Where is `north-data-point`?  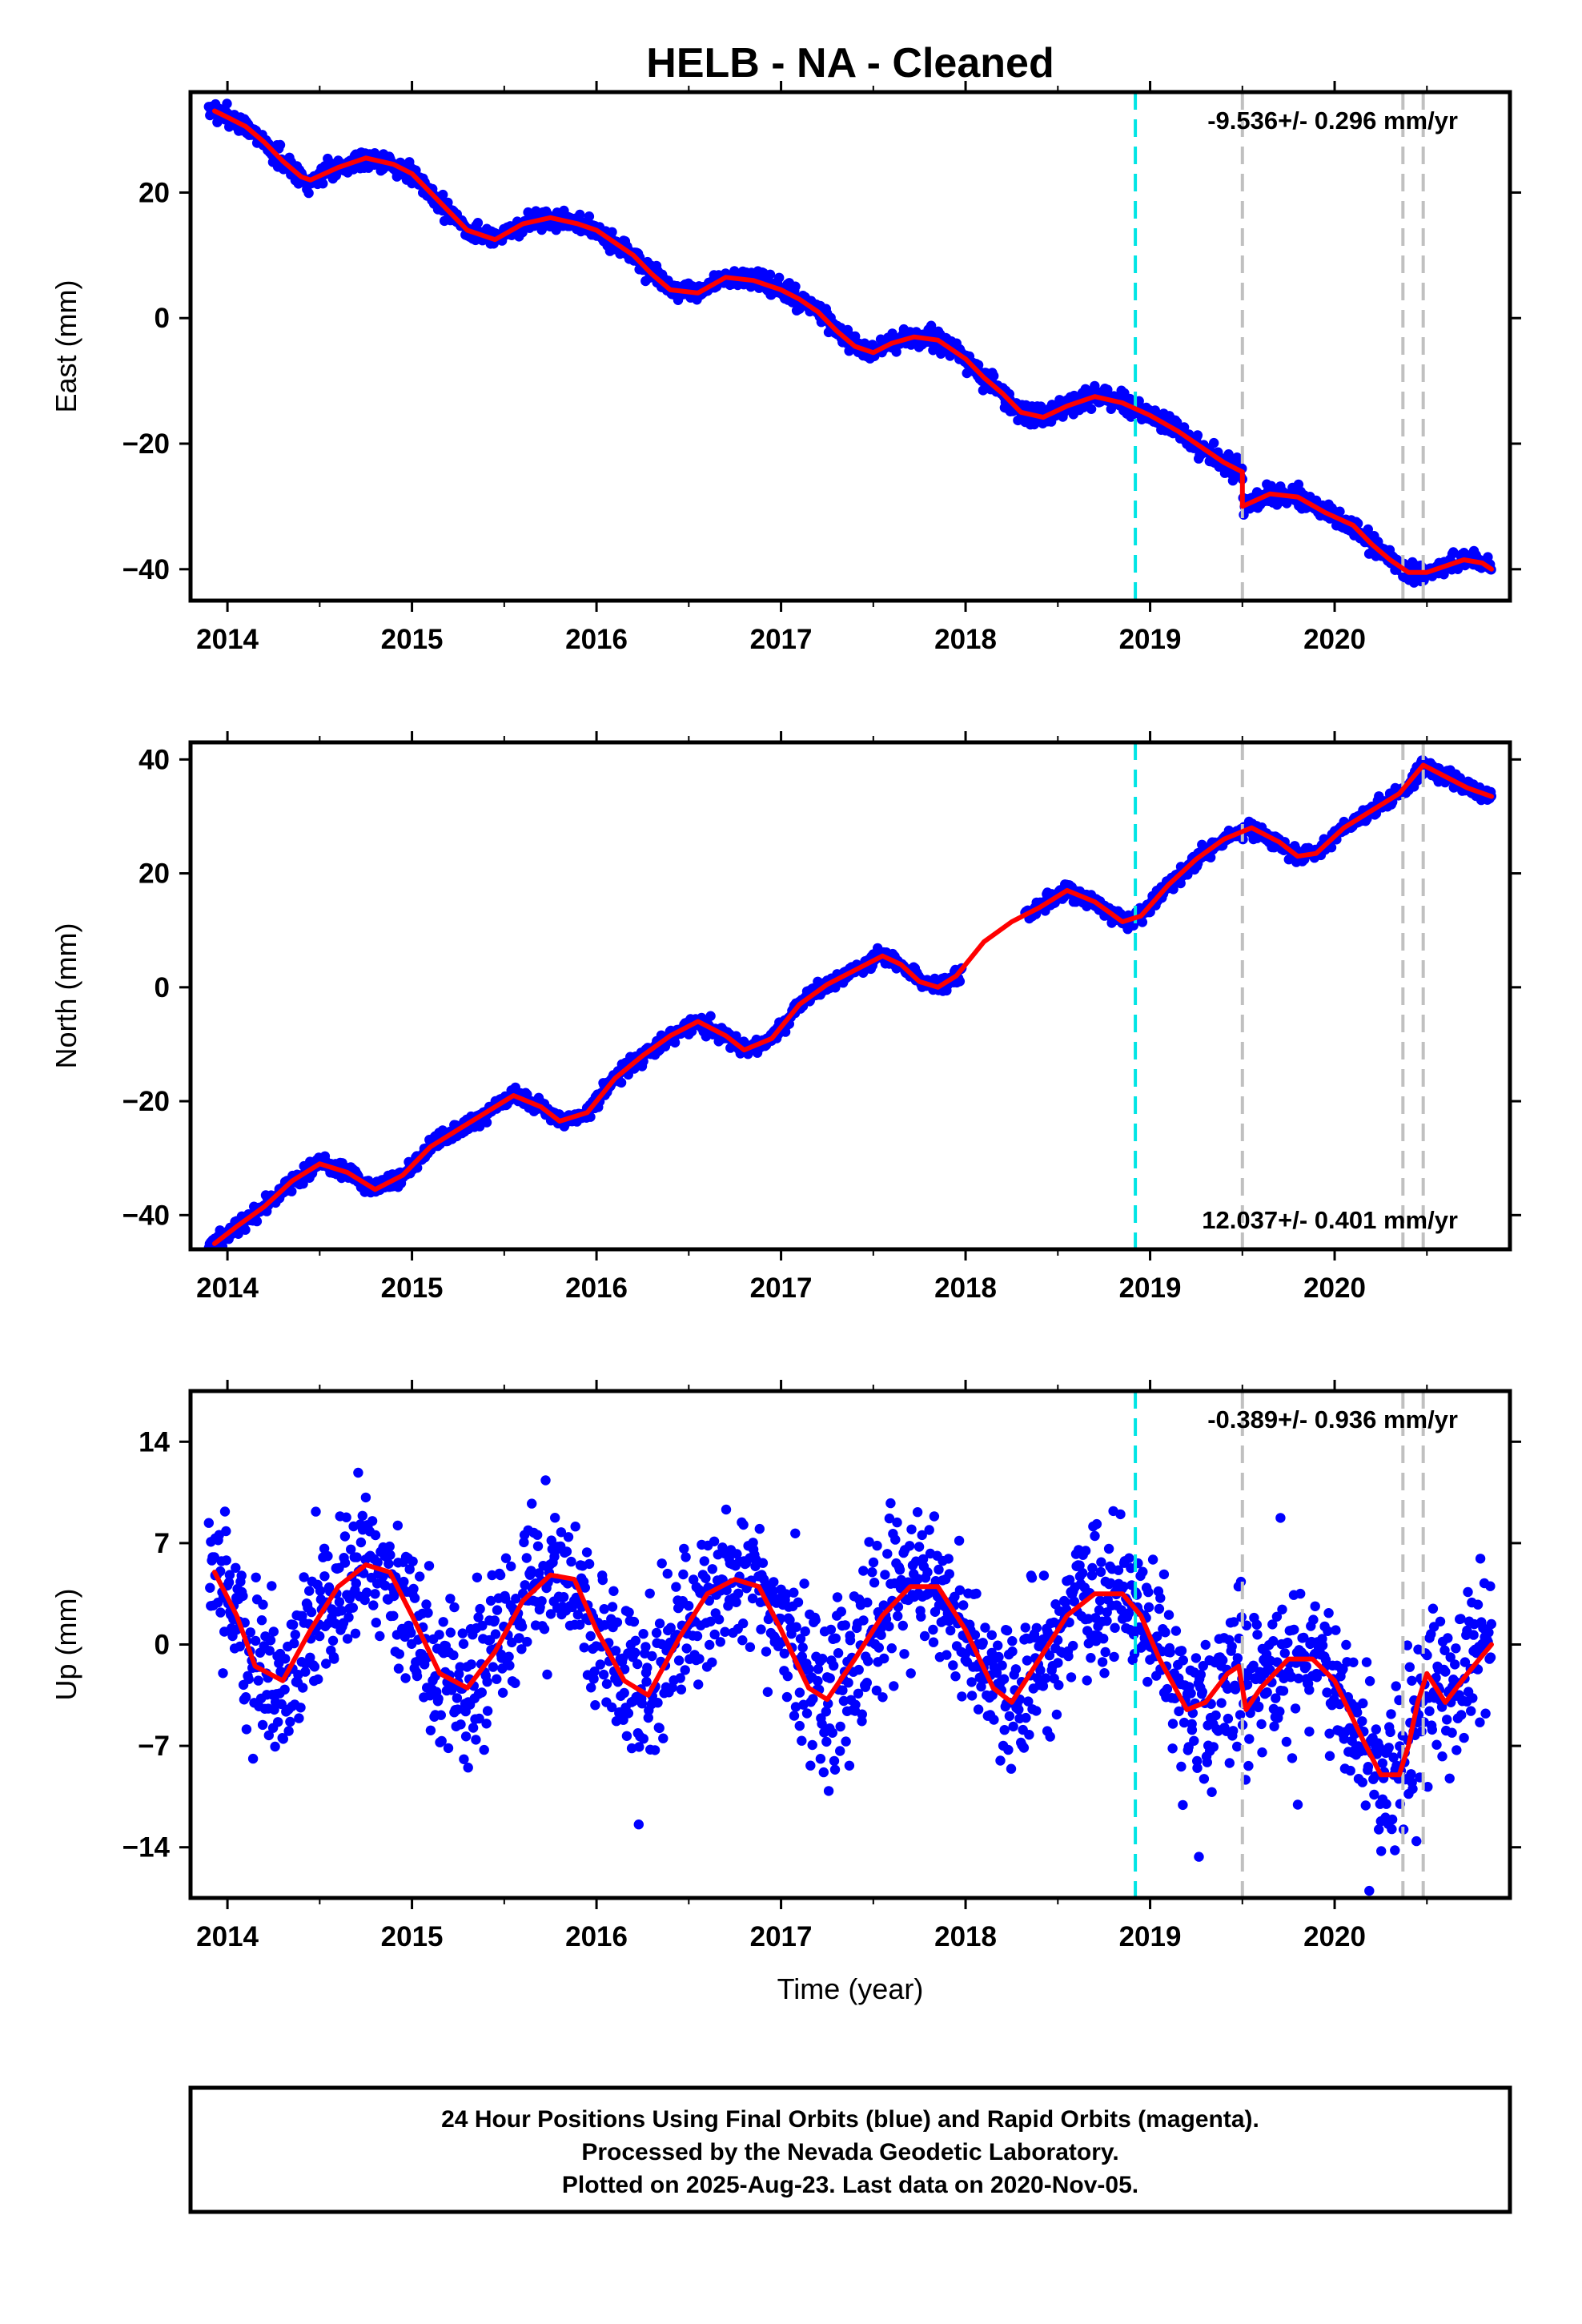
north-data-point is located at coordinates (1331, 847).